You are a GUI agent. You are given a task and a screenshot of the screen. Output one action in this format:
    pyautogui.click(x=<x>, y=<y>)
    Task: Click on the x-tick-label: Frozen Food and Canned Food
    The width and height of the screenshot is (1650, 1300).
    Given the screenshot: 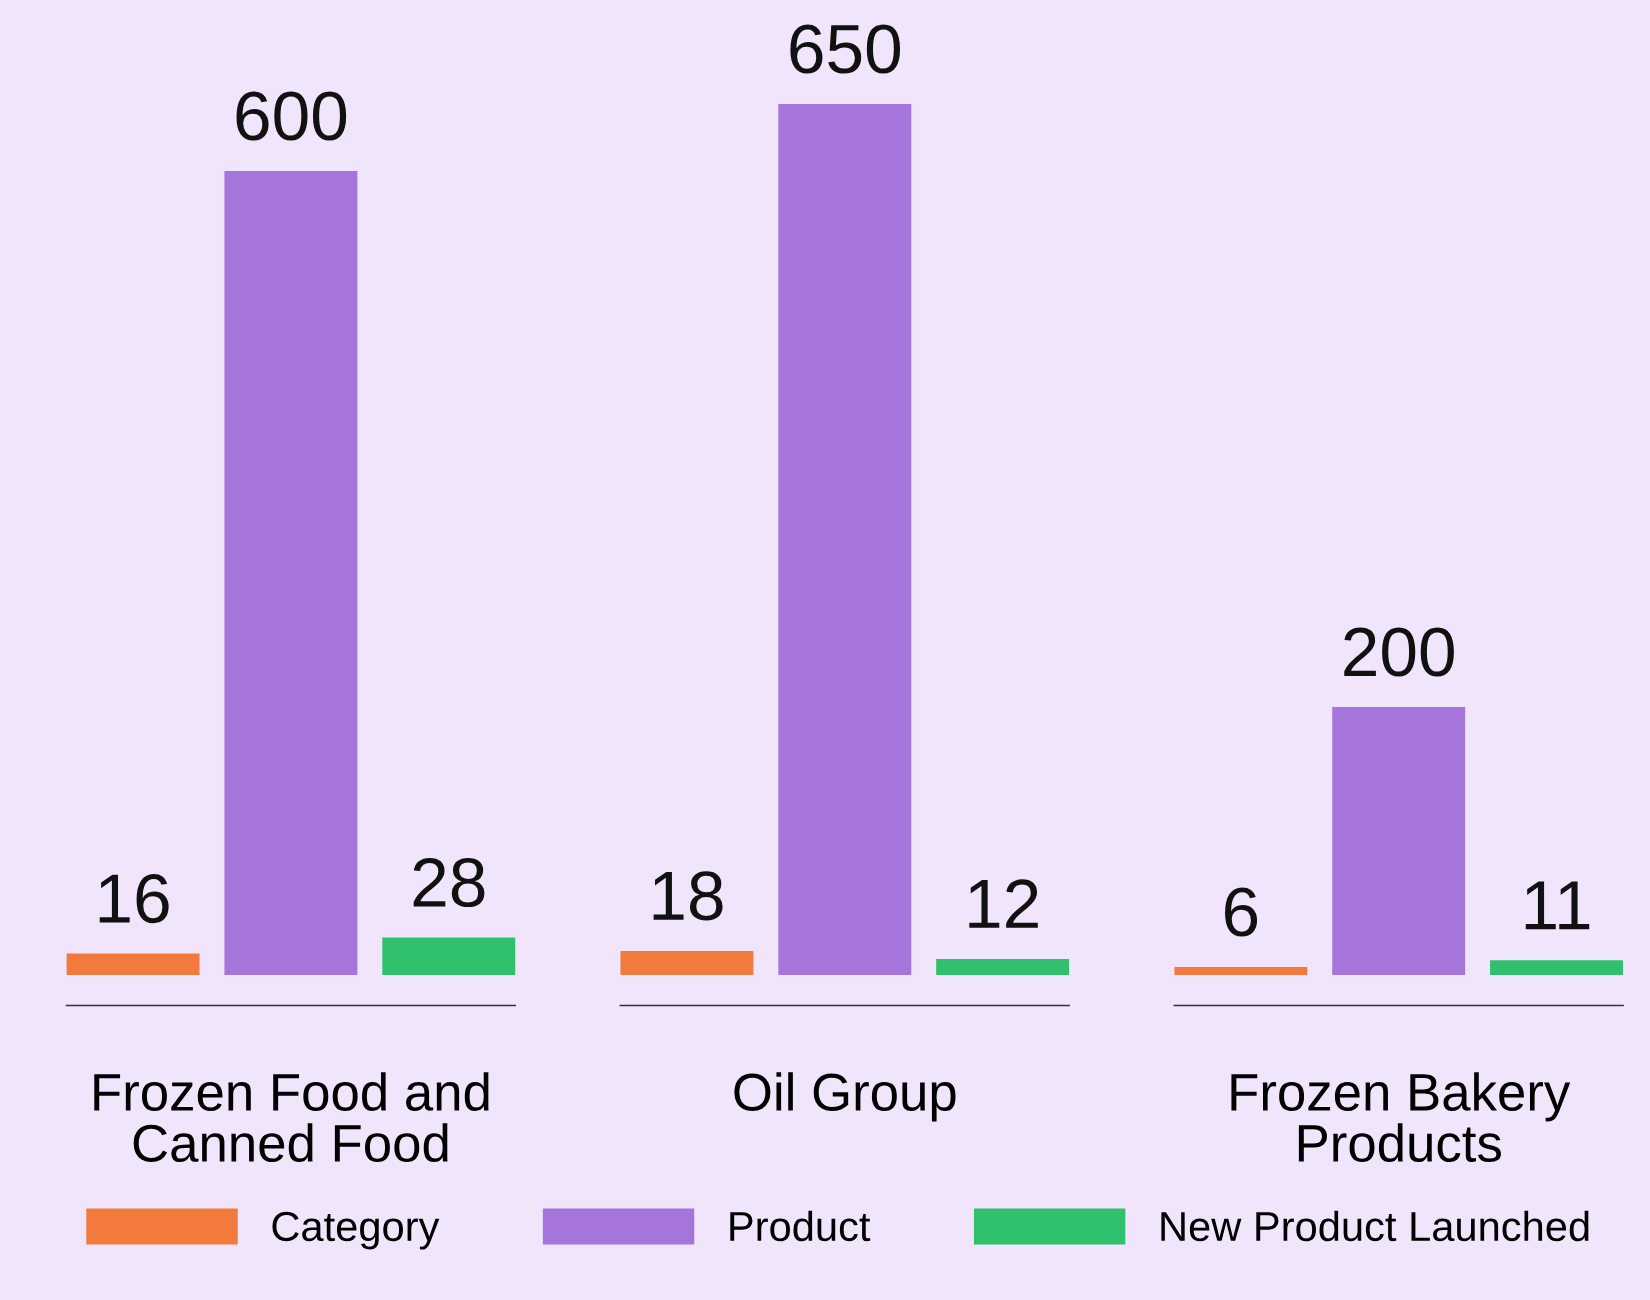 What is the action you would take?
    pyautogui.click(x=291, y=1117)
    